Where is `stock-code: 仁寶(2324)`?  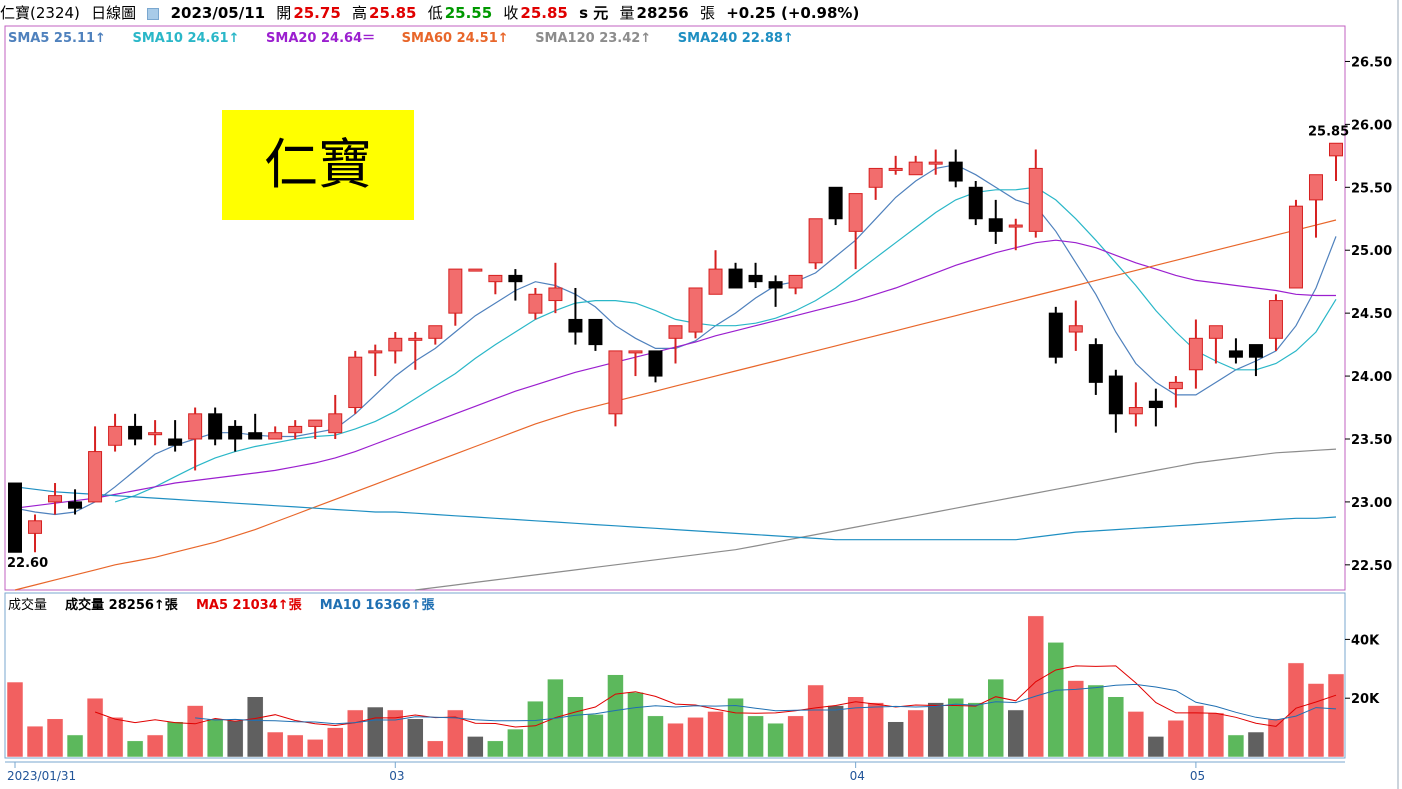 stock-code: 仁寶(2324) is located at coordinates (40, 13).